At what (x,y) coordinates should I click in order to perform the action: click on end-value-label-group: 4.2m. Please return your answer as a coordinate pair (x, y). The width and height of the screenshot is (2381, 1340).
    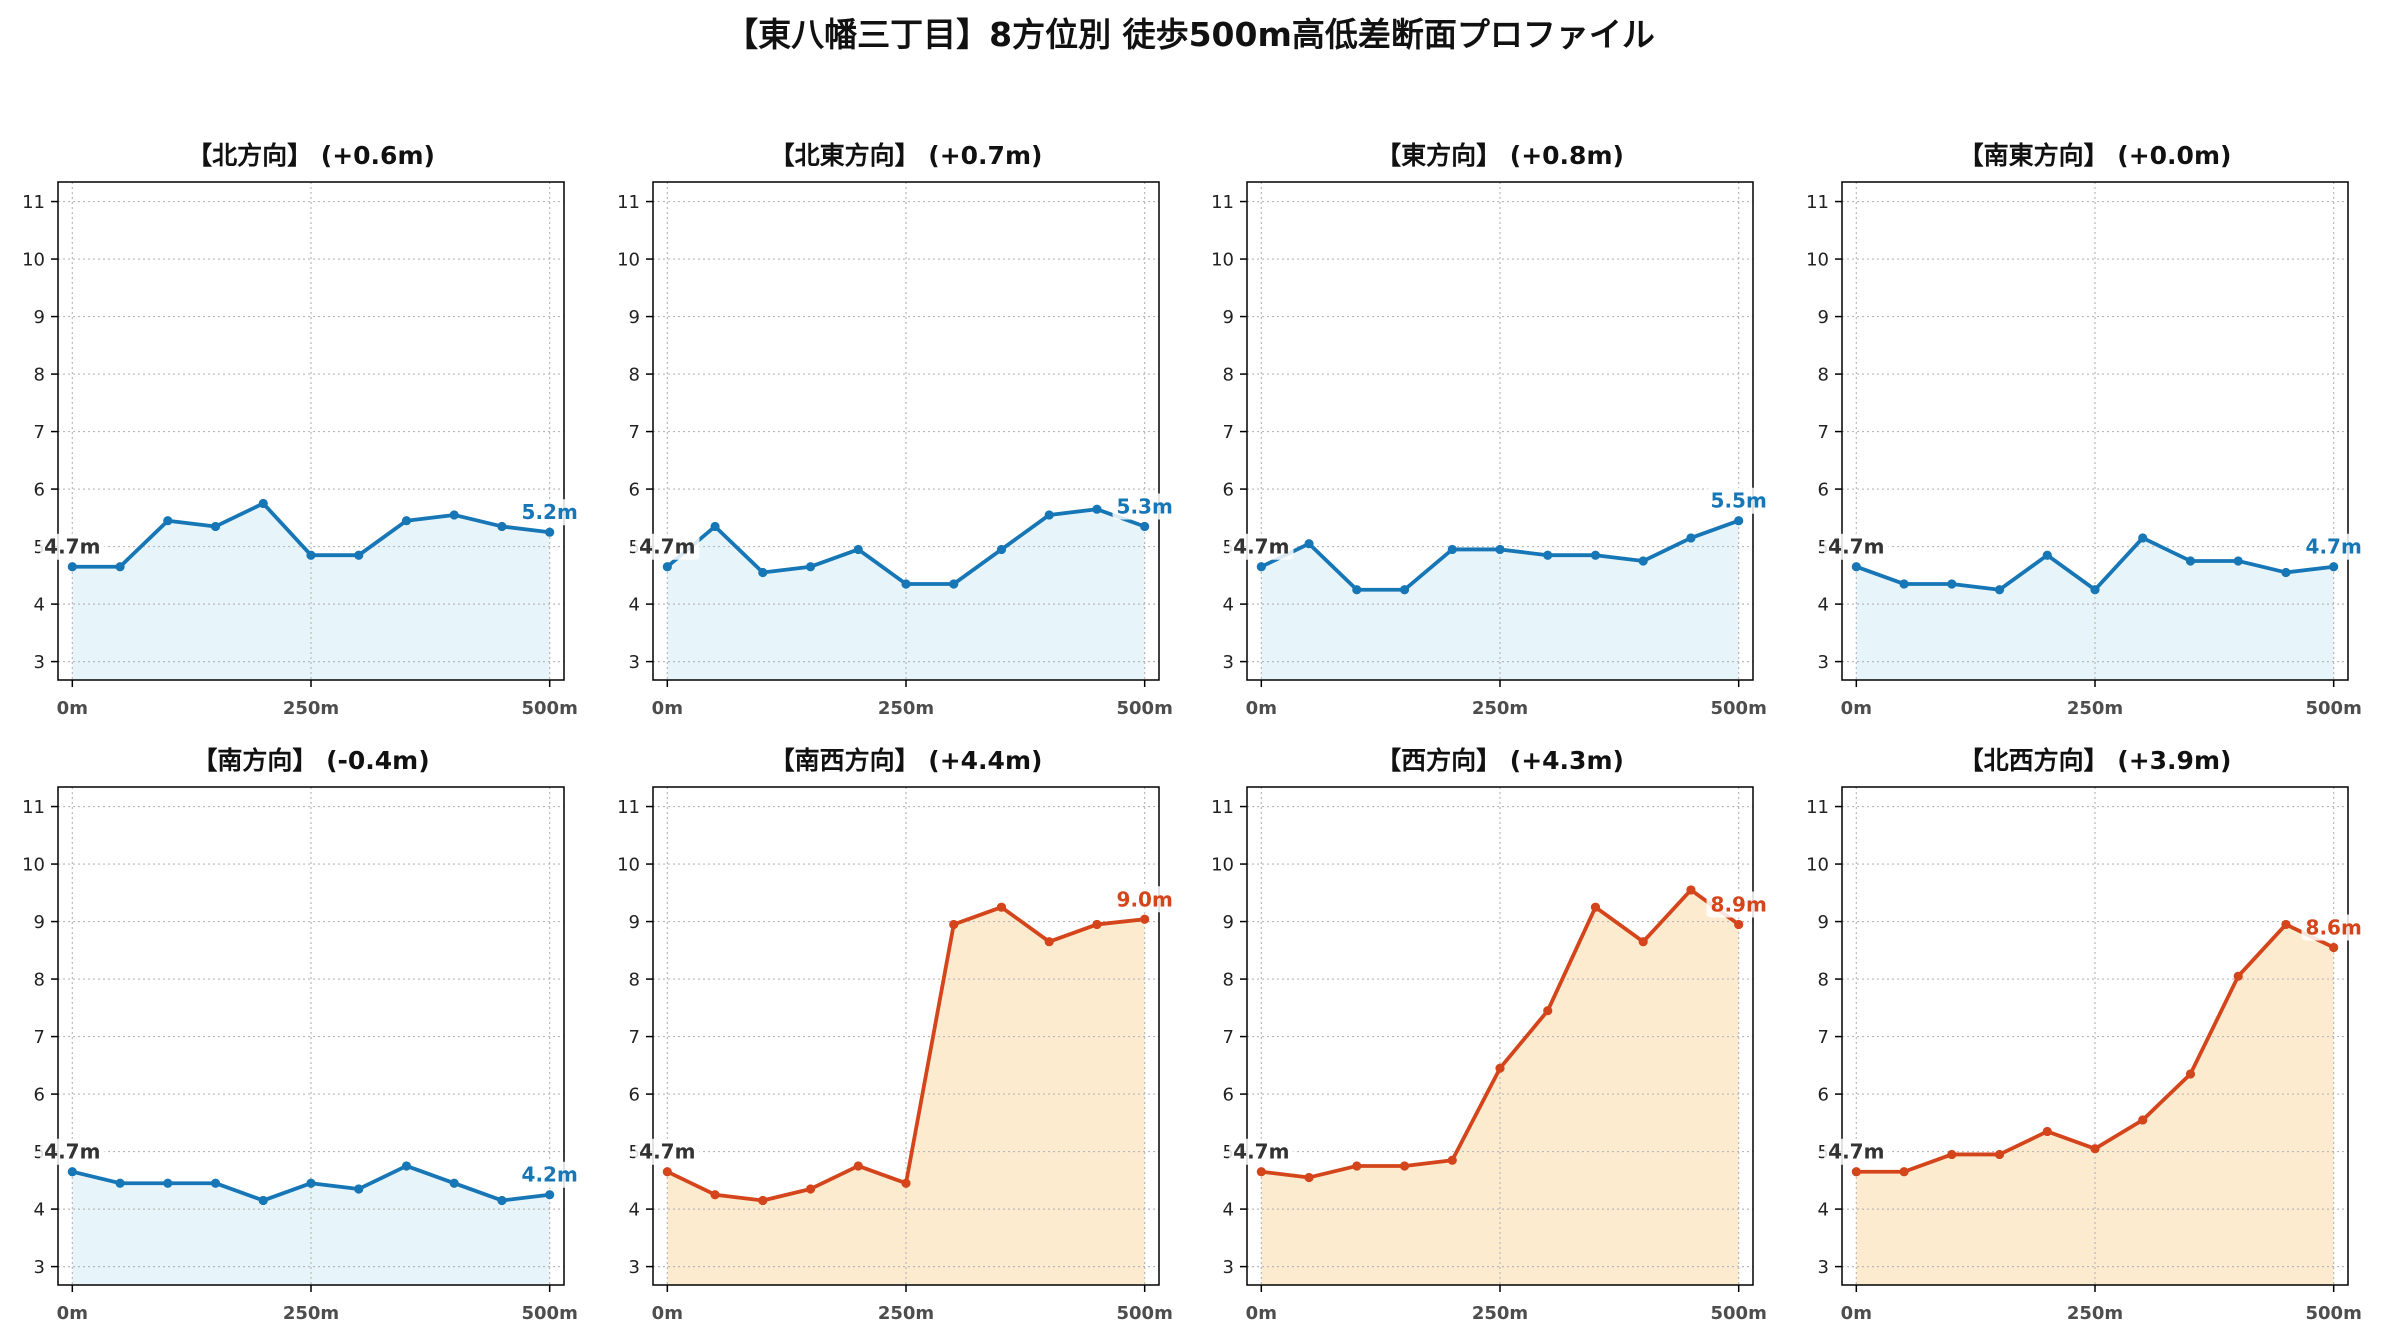
    Looking at the image, I should click on (549, 1174).